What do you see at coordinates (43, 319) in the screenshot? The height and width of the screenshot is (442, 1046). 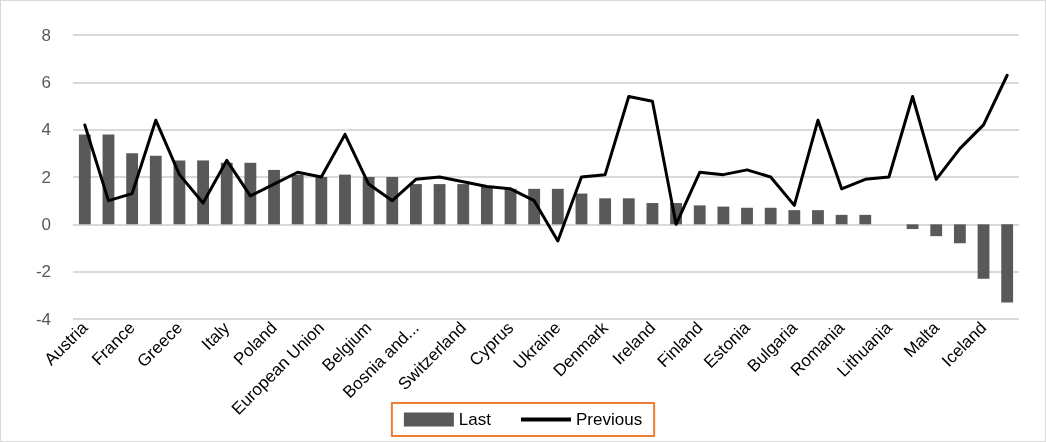 I see `y-tick-label: -4` at bounding box center [43, 319].